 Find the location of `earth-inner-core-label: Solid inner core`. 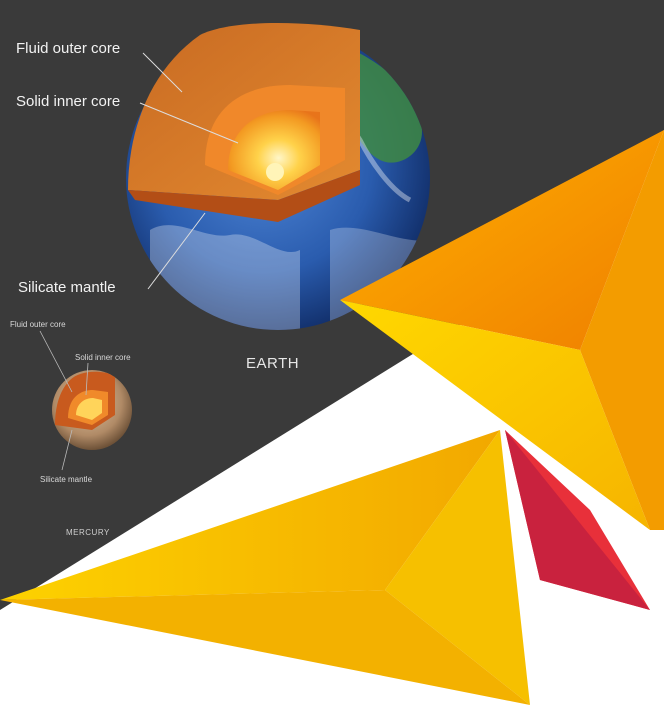

earth-inner-core-label: Solid inner core is located at coordinates (68, 101).